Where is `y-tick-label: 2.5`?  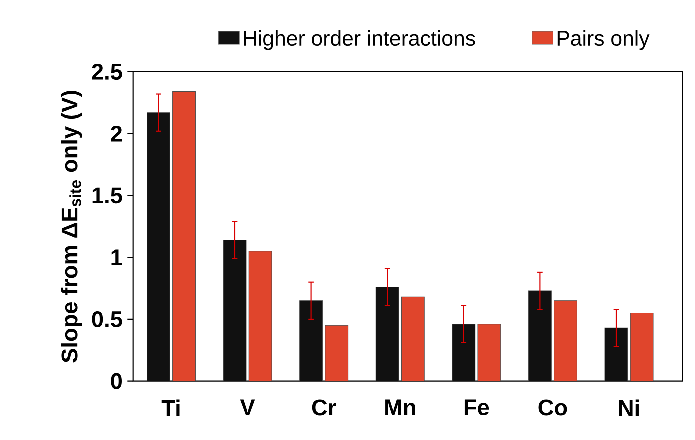 y-tick-label: 2.5 is located at coordinates (107, 72).